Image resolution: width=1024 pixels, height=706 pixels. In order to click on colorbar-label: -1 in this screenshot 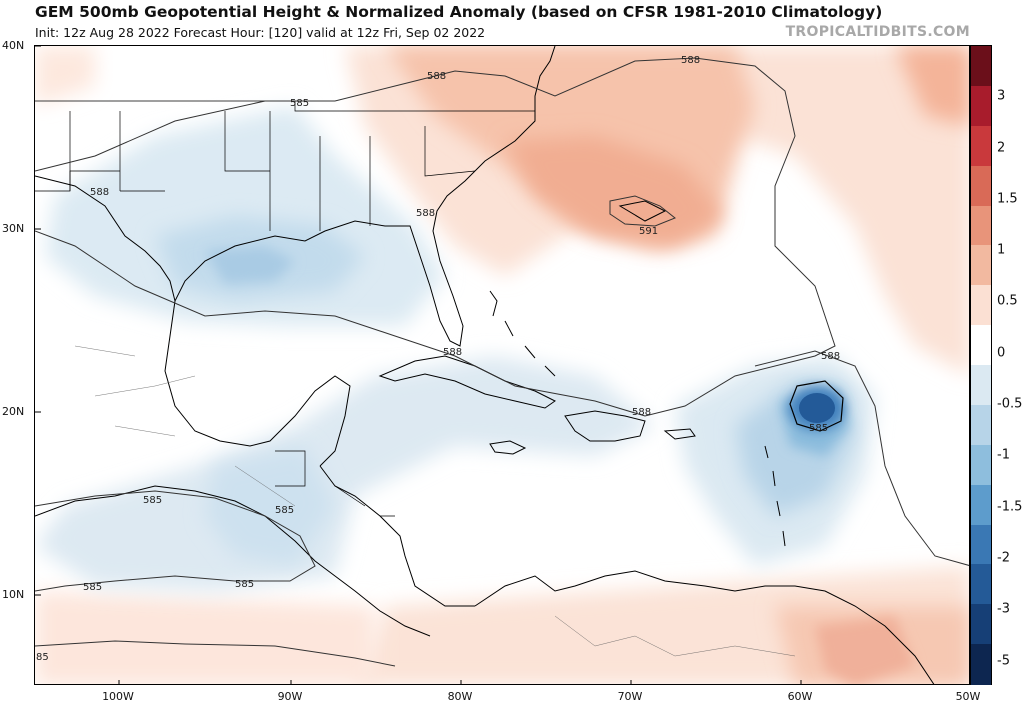, I will do `click(1003, 455)`.